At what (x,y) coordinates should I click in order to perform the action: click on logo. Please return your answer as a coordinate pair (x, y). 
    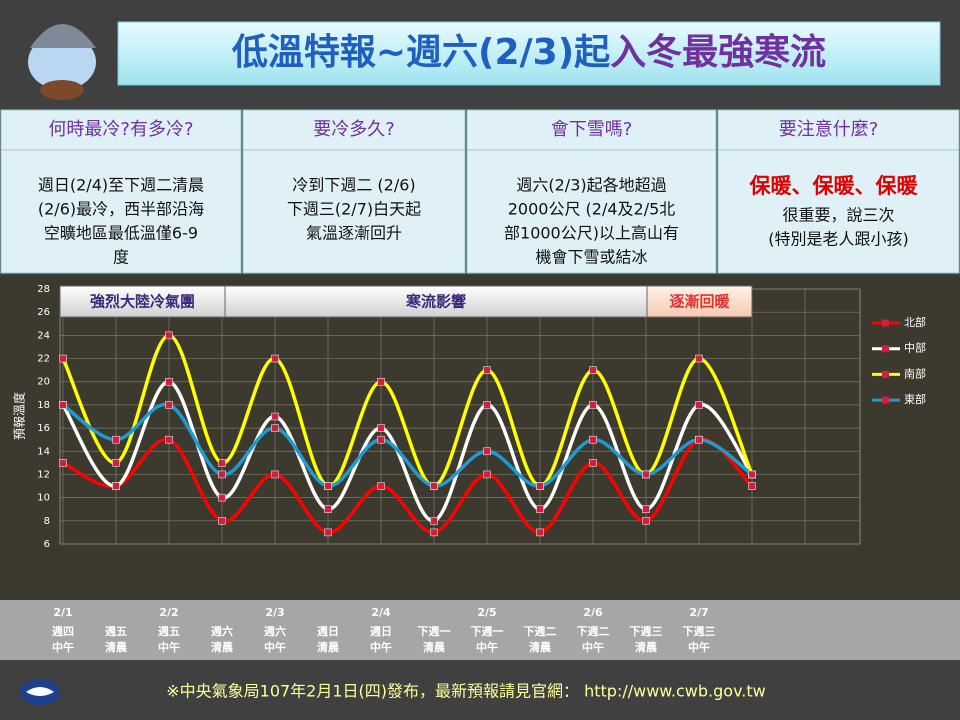
    Looking at the image, I should click on (40, 692).